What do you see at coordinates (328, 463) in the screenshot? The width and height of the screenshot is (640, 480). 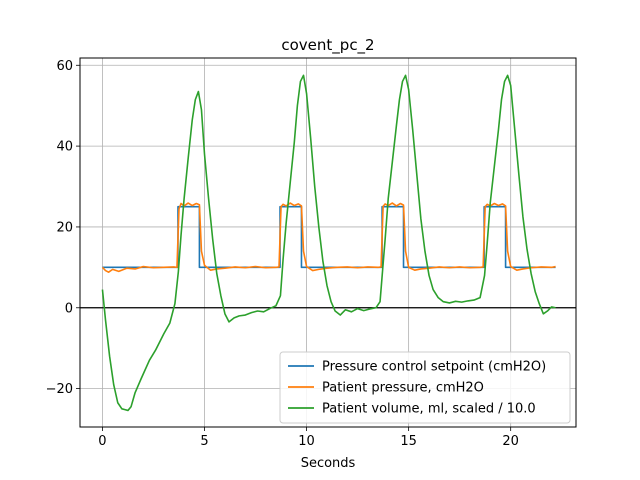 I see `x-axis-label: Seconds` at bounding box center [328, 463].